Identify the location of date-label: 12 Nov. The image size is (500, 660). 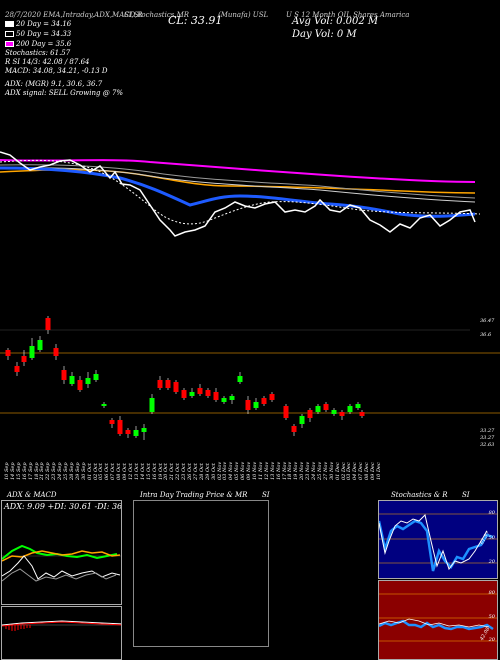
(266, 470).